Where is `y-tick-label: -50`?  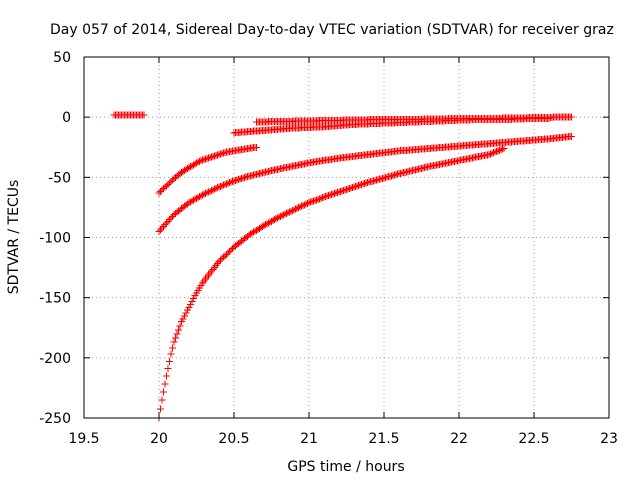
y-tick-label: -50 is located at coordinates (59, 178).